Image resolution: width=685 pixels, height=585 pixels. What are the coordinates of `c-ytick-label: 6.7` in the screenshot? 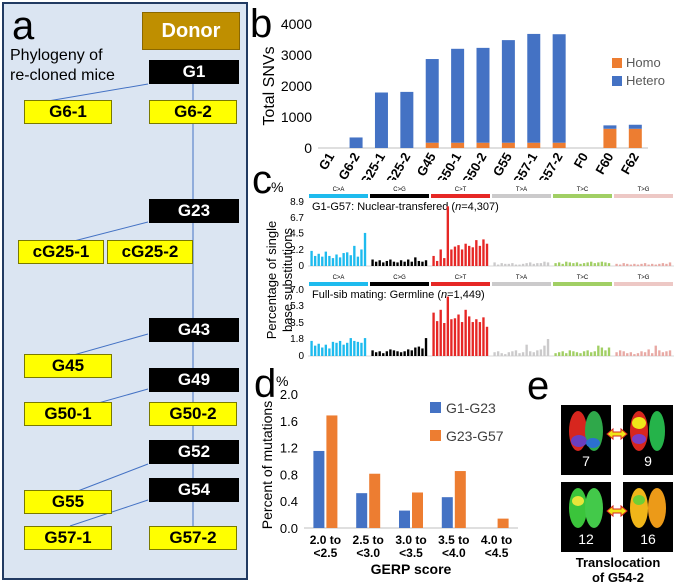 It's located at (297, 218).